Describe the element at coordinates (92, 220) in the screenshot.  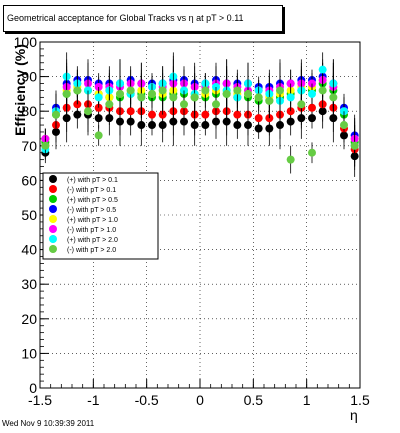
I see `legend-label: (+) with pT > 1.0` at that location.